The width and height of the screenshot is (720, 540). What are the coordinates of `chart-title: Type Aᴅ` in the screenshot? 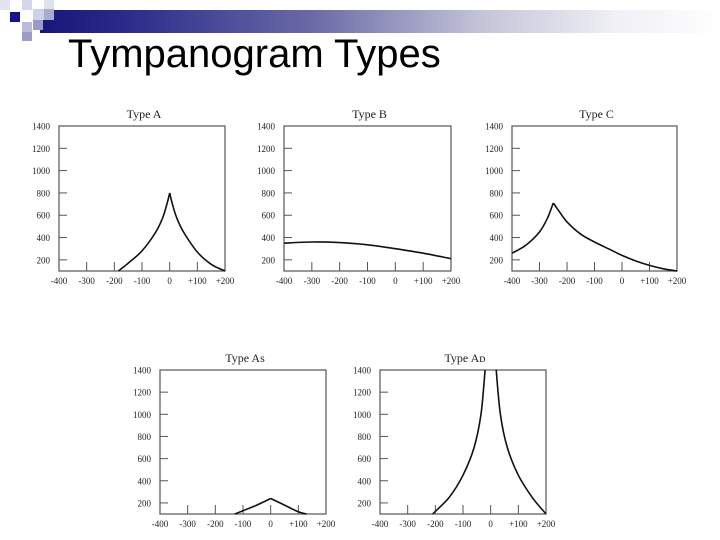 It's located at (464, 358).